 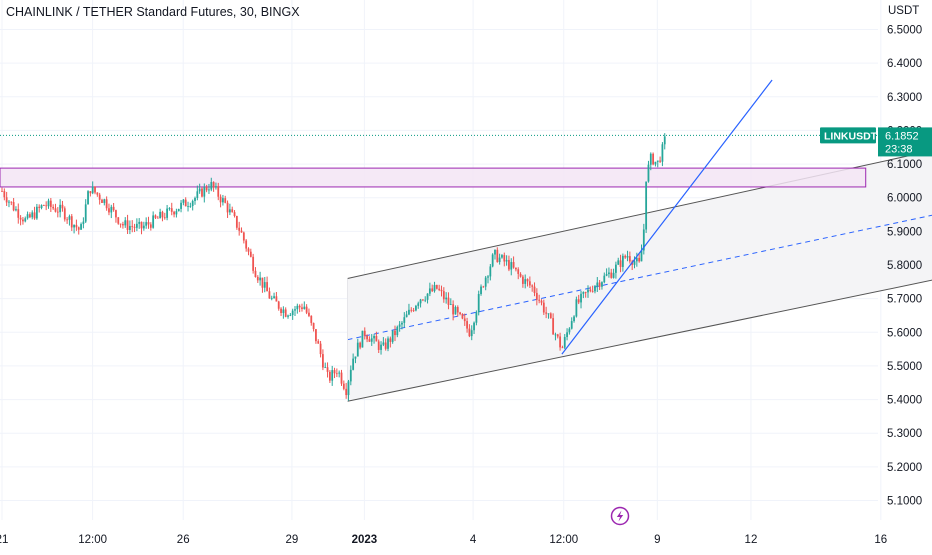 I want to click on misc, so click(x=620, y=516).